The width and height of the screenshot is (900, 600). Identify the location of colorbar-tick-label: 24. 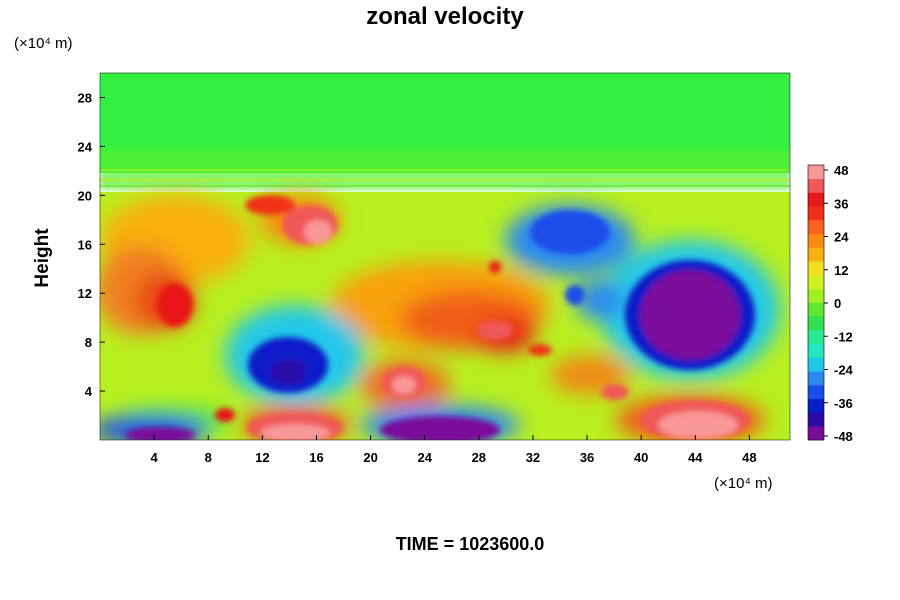
(841, 237).